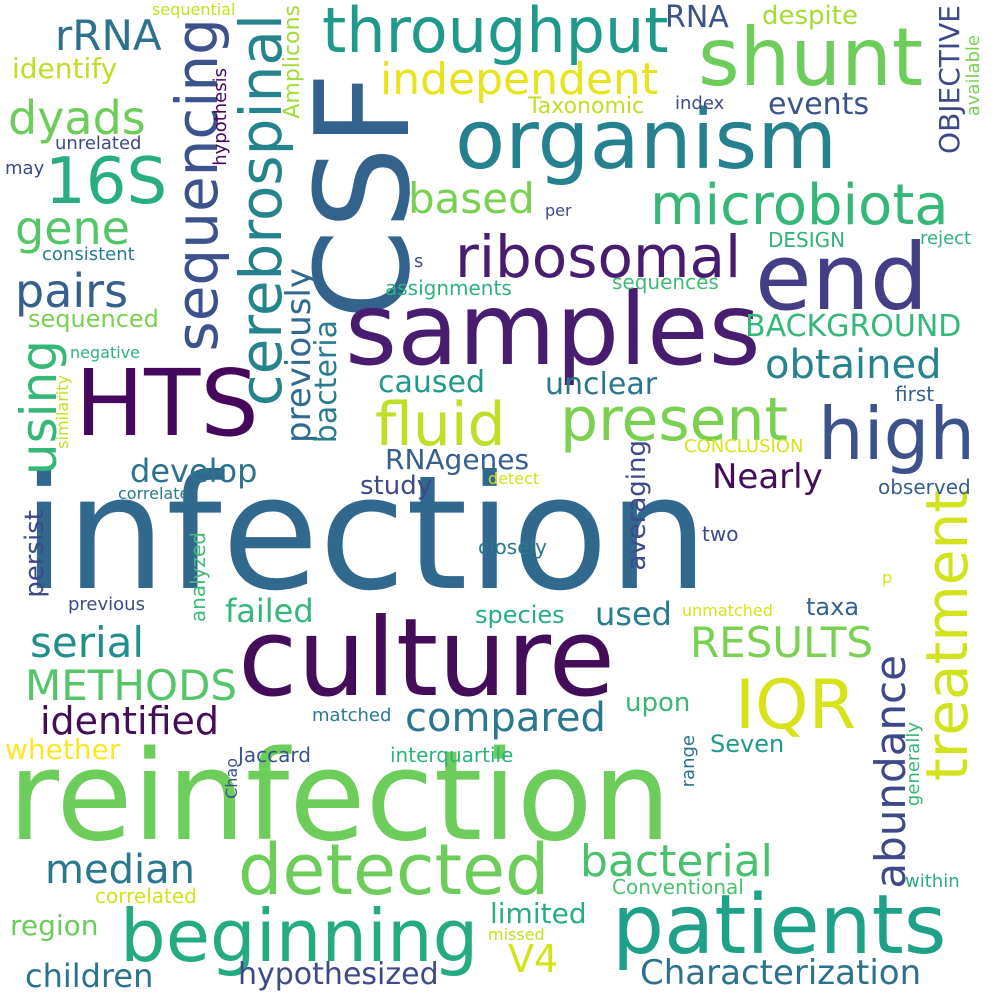 This screenshot has height=1000, width=1000. What do you see at coordinates (519, 79) in the screenshot?
I see `word-independent: independent` at bounding box center [519, 79].